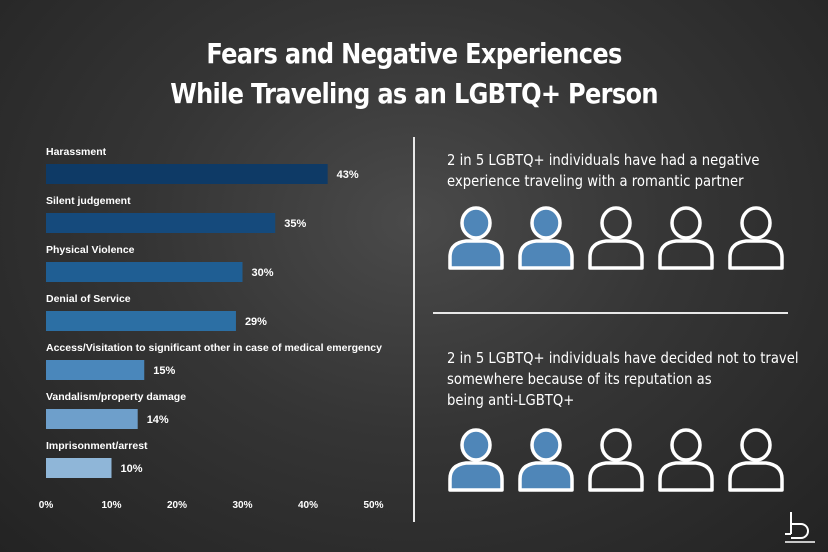 The height and width of the screenshot is (552, 828). I want to click on stat-2-people-icons, so click(618, 460).